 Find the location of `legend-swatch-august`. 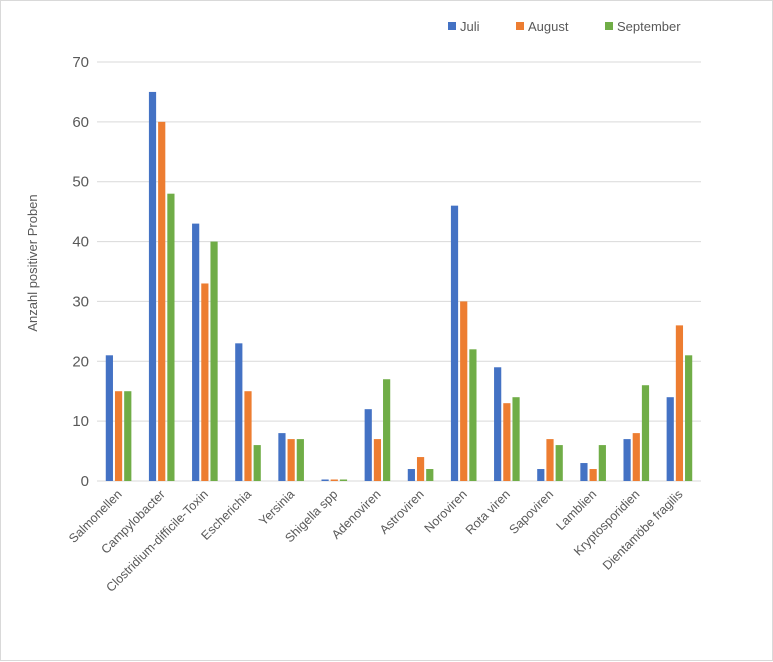

legend-swatch-august is located at coordinates (520, 26).